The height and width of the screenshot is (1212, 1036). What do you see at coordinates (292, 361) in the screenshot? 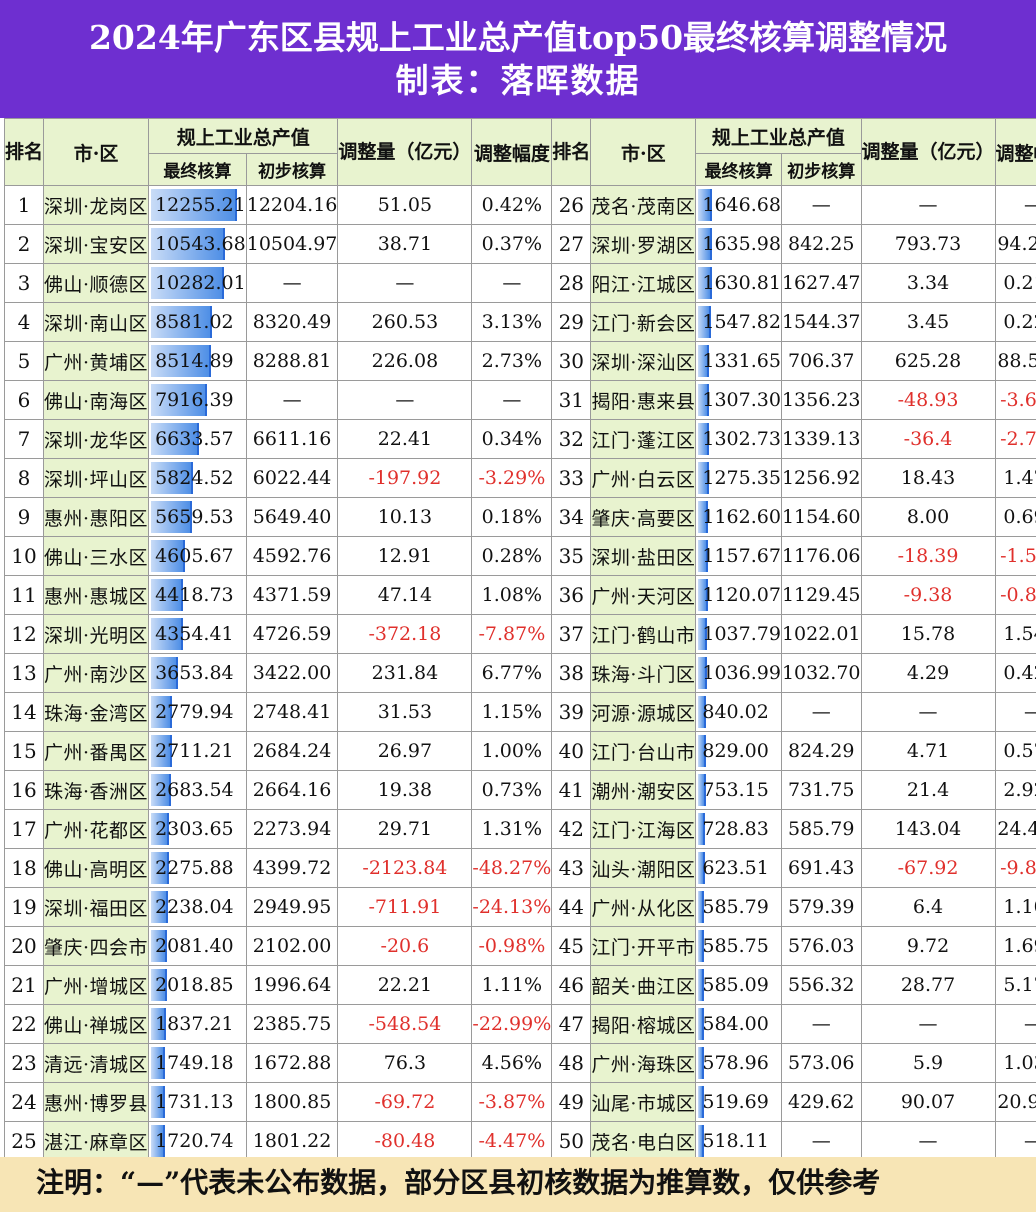
I see `prelim-cell: 8288.81` at bounding box center [292, 361].